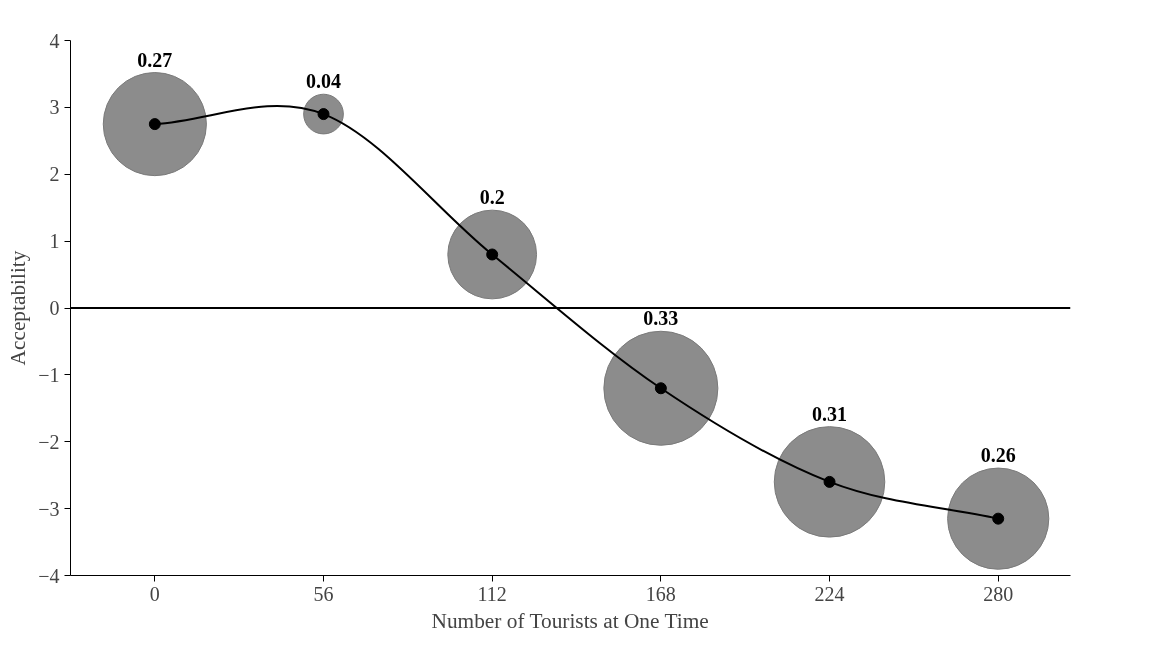 This screenshot has width=1166, height=668. I want to click on data-label: 0.31, so click(830, 413).